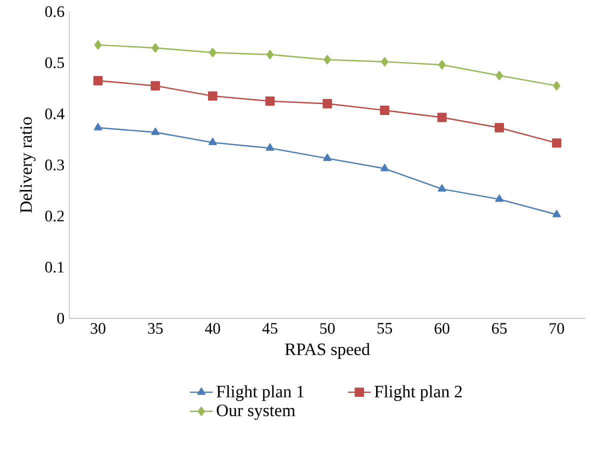  What do you see at coordinates (418, 393) in the screenshot?
I see `legend-label: Flight plan 2` at bounding box center [418, 393].